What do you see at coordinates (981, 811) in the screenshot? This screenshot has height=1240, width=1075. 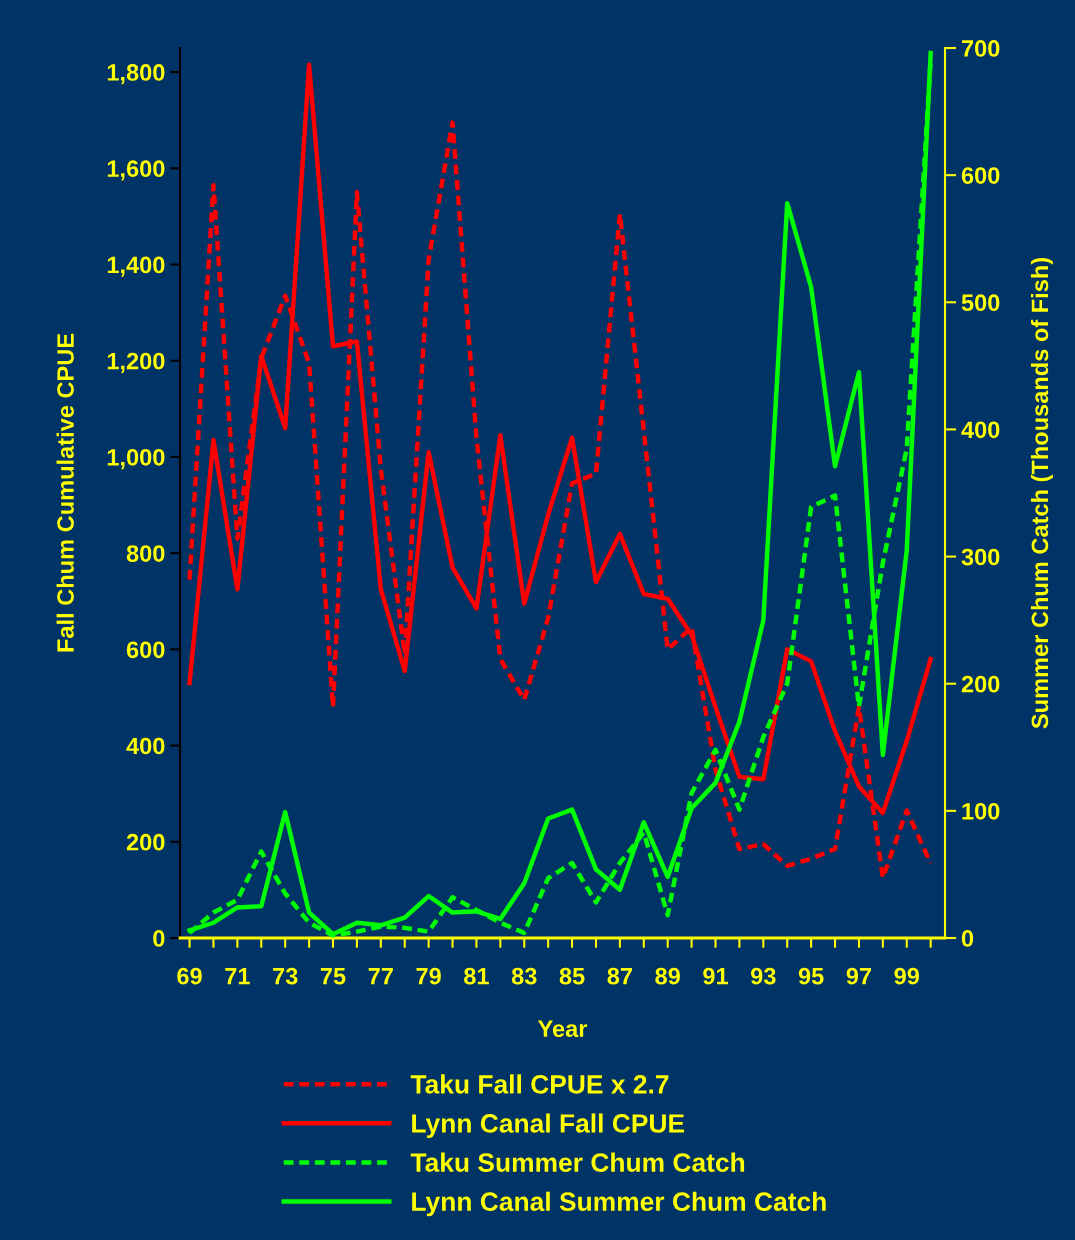 I see `y2-tick-label: 100` at bounding box center [981, 811].